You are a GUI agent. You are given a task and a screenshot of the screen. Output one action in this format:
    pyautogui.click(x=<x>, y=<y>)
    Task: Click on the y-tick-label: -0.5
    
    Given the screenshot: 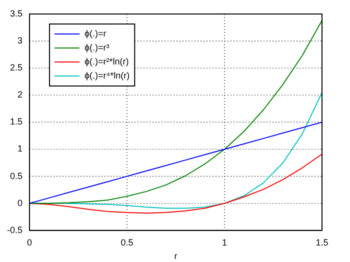 What is the action you would take?
    pyautogui.click(x=14, y=229)
    